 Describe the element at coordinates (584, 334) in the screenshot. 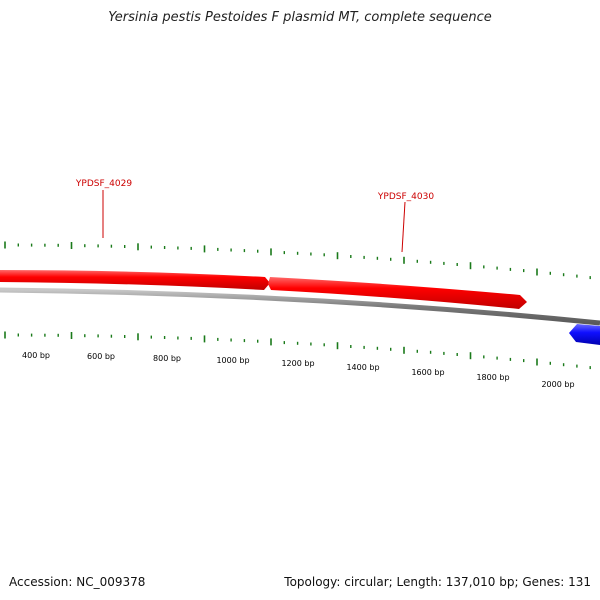

I see `gene-arrow-reverse` at that location.